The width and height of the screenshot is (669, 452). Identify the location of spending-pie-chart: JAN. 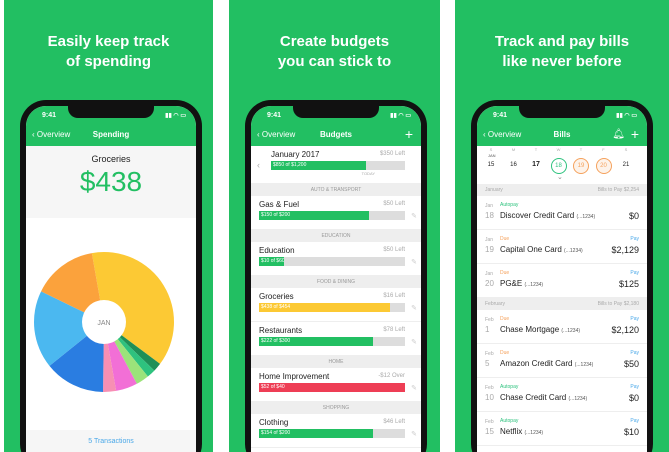
(111, 322).